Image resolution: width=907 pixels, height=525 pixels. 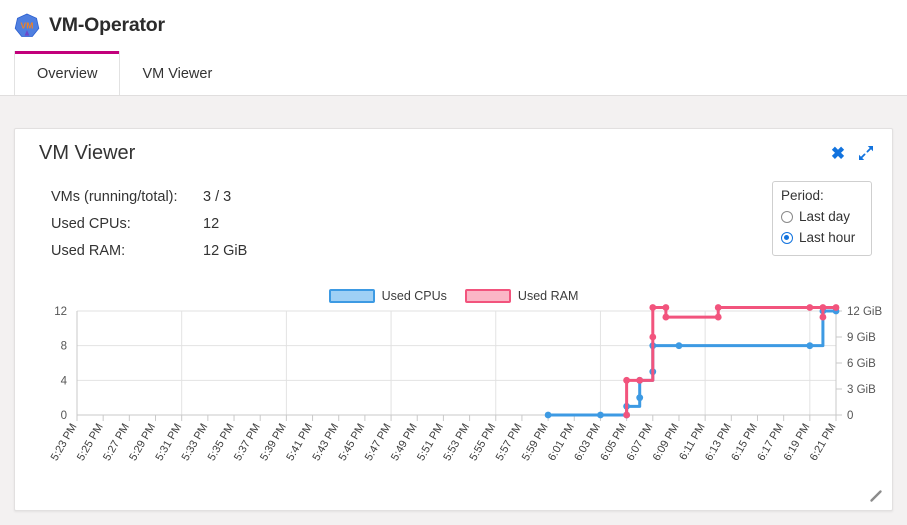 I want to click on tab-vm-viewer: VM Viewer, so click(x=177, y=73).